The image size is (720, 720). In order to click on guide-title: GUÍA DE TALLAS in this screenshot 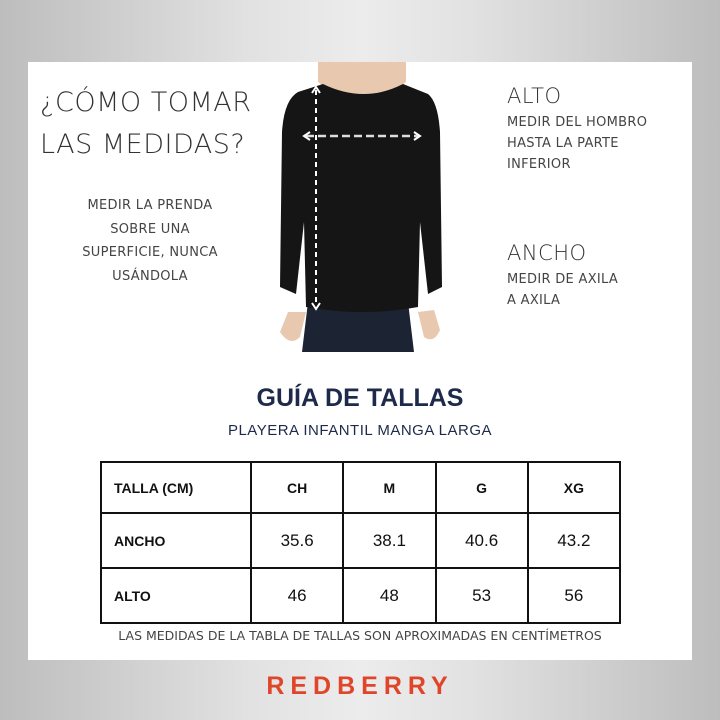, I will do `click(360, 398)`.